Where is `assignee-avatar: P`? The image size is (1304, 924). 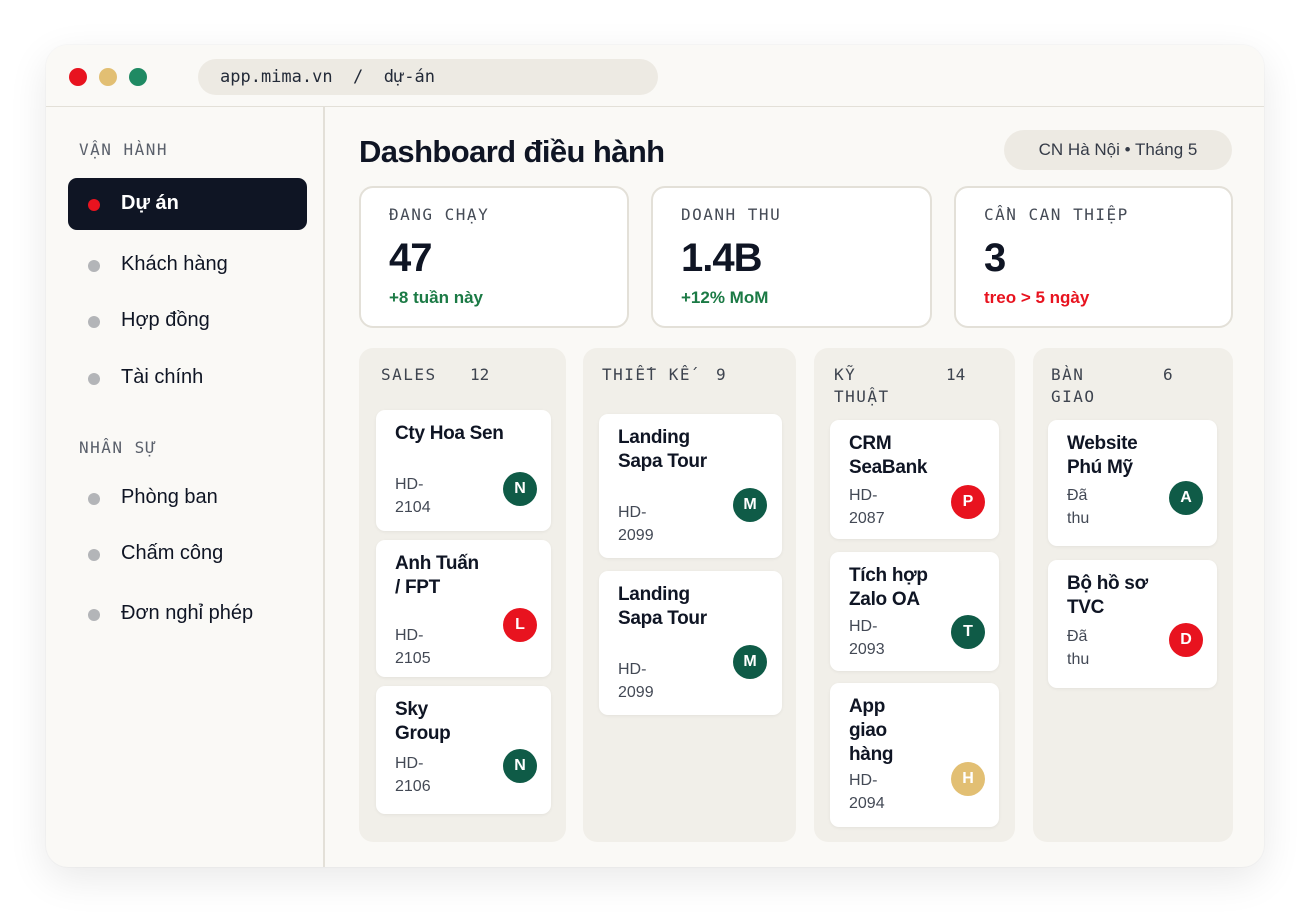 assignee-avatar: P is located at coordinates (968, 502).